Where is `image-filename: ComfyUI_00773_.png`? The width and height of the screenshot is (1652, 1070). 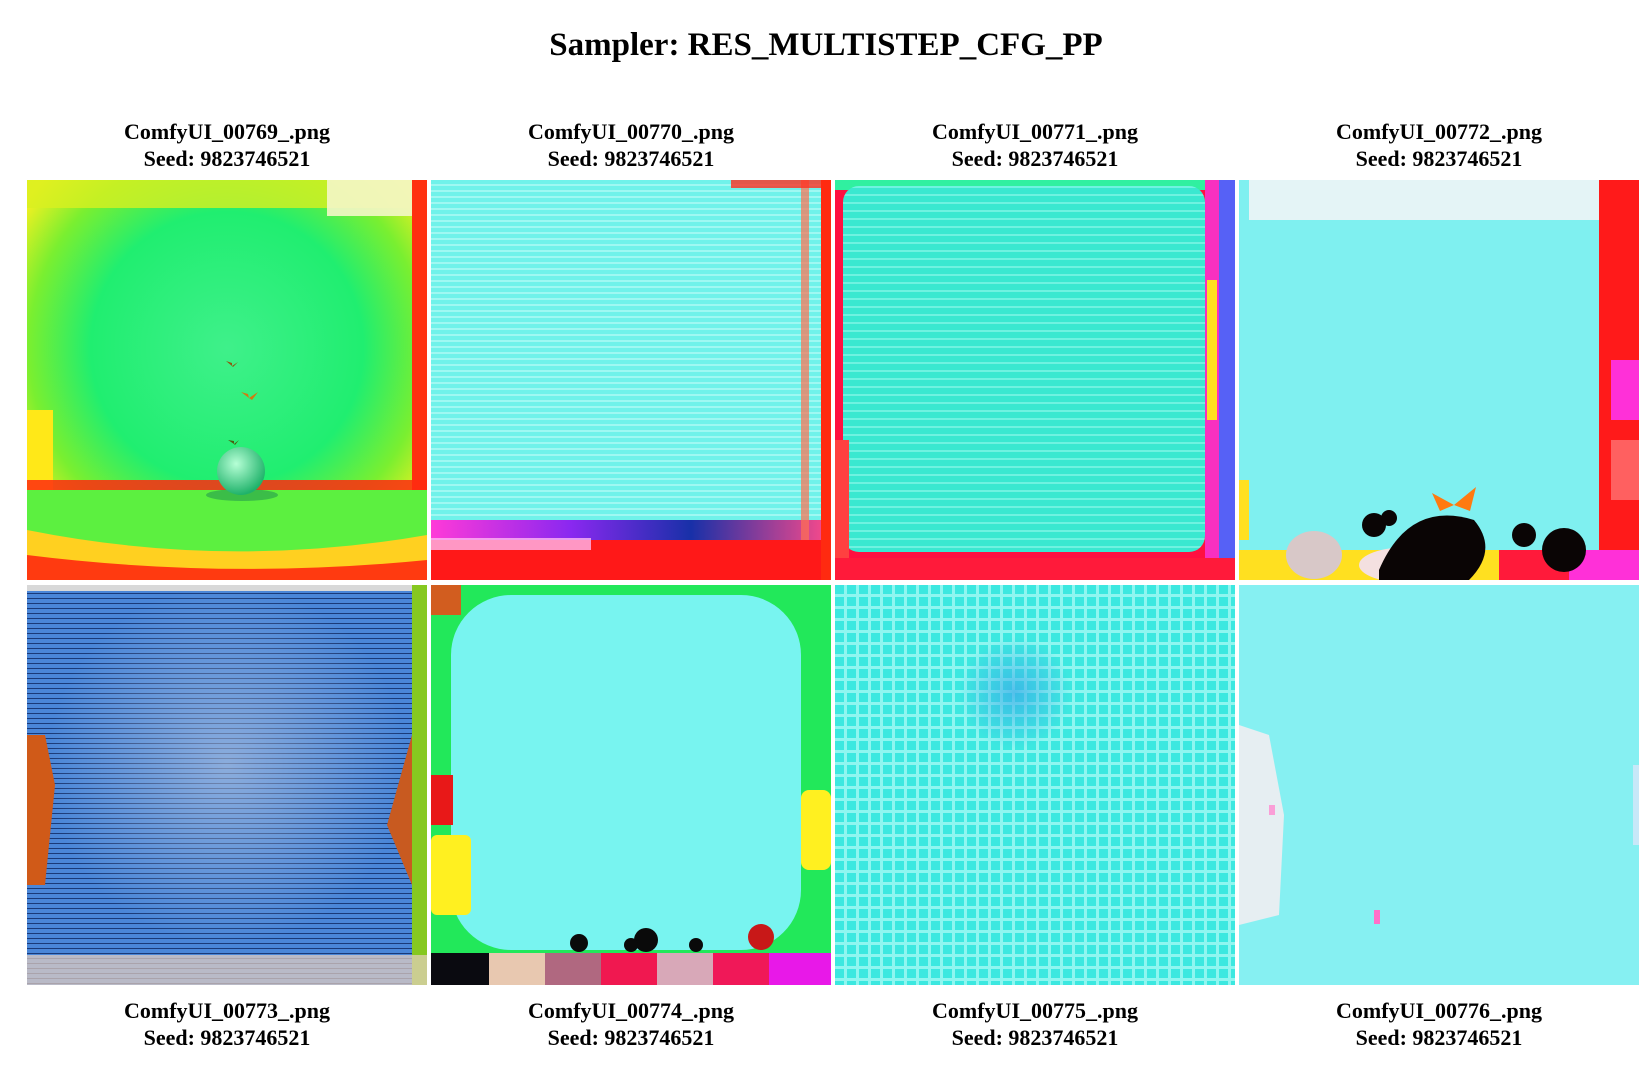
image-filename: ComfyUI_00773_.png is located at coordinates (227, 1010).